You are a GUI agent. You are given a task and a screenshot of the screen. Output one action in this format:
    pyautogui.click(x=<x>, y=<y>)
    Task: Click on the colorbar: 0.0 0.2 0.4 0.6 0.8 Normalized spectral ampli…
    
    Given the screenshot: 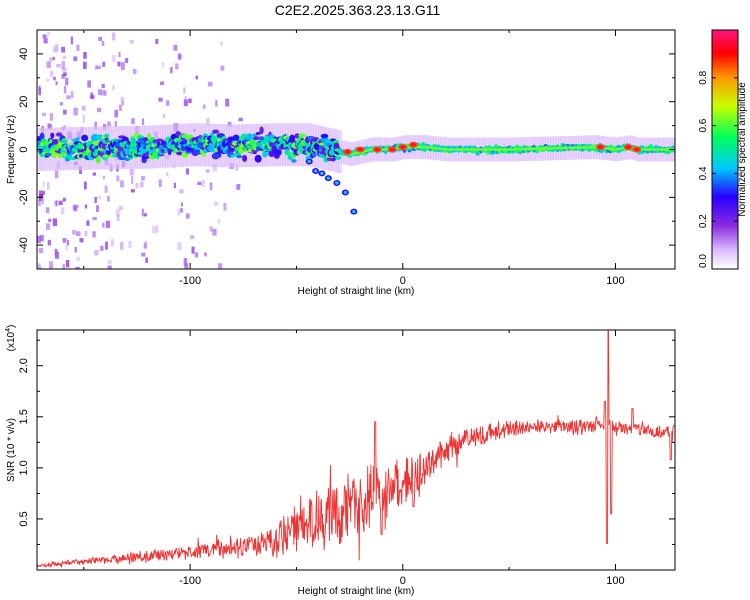 What is the action you would take?
    pyautogui.click(x=723, y=149)
    